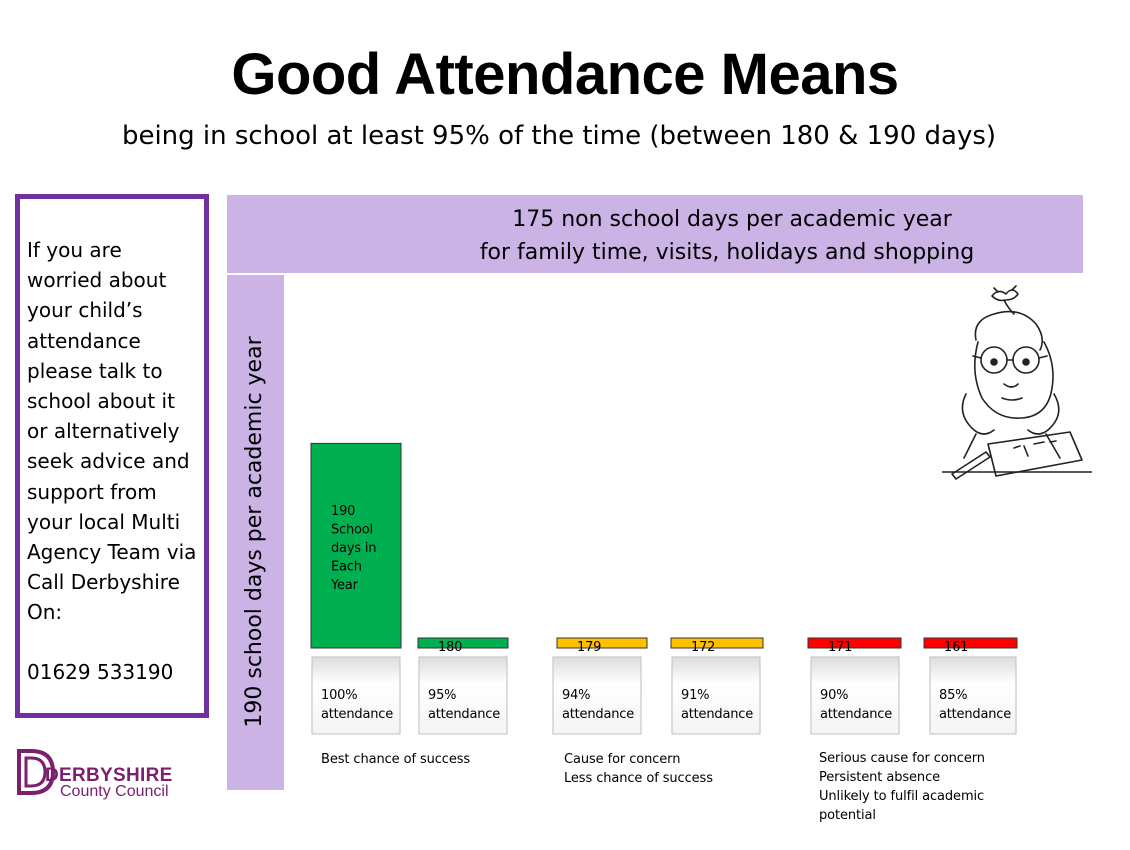 The image size is (1130, 850). I want to click on attendance-label-1: 100% attendance, so click(357, 705).